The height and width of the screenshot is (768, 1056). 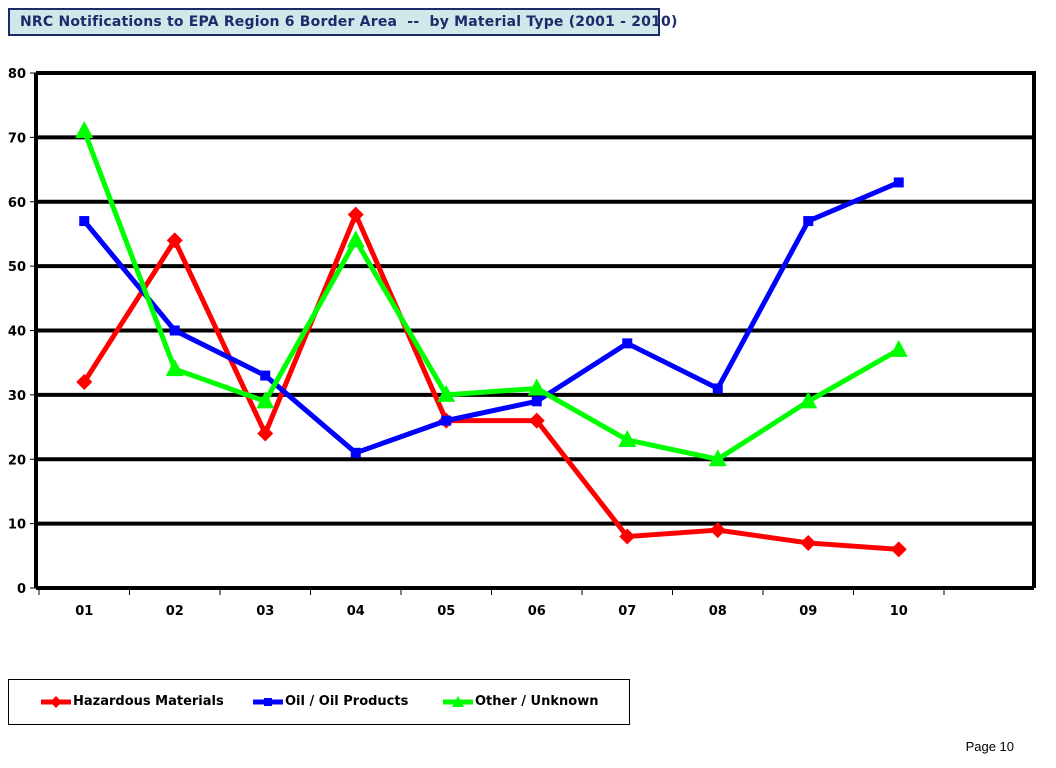 What do you see at coordinates (718, 611) in the screenshot?
I see `x-tick-label: 08` at bounding box center [718, 611].